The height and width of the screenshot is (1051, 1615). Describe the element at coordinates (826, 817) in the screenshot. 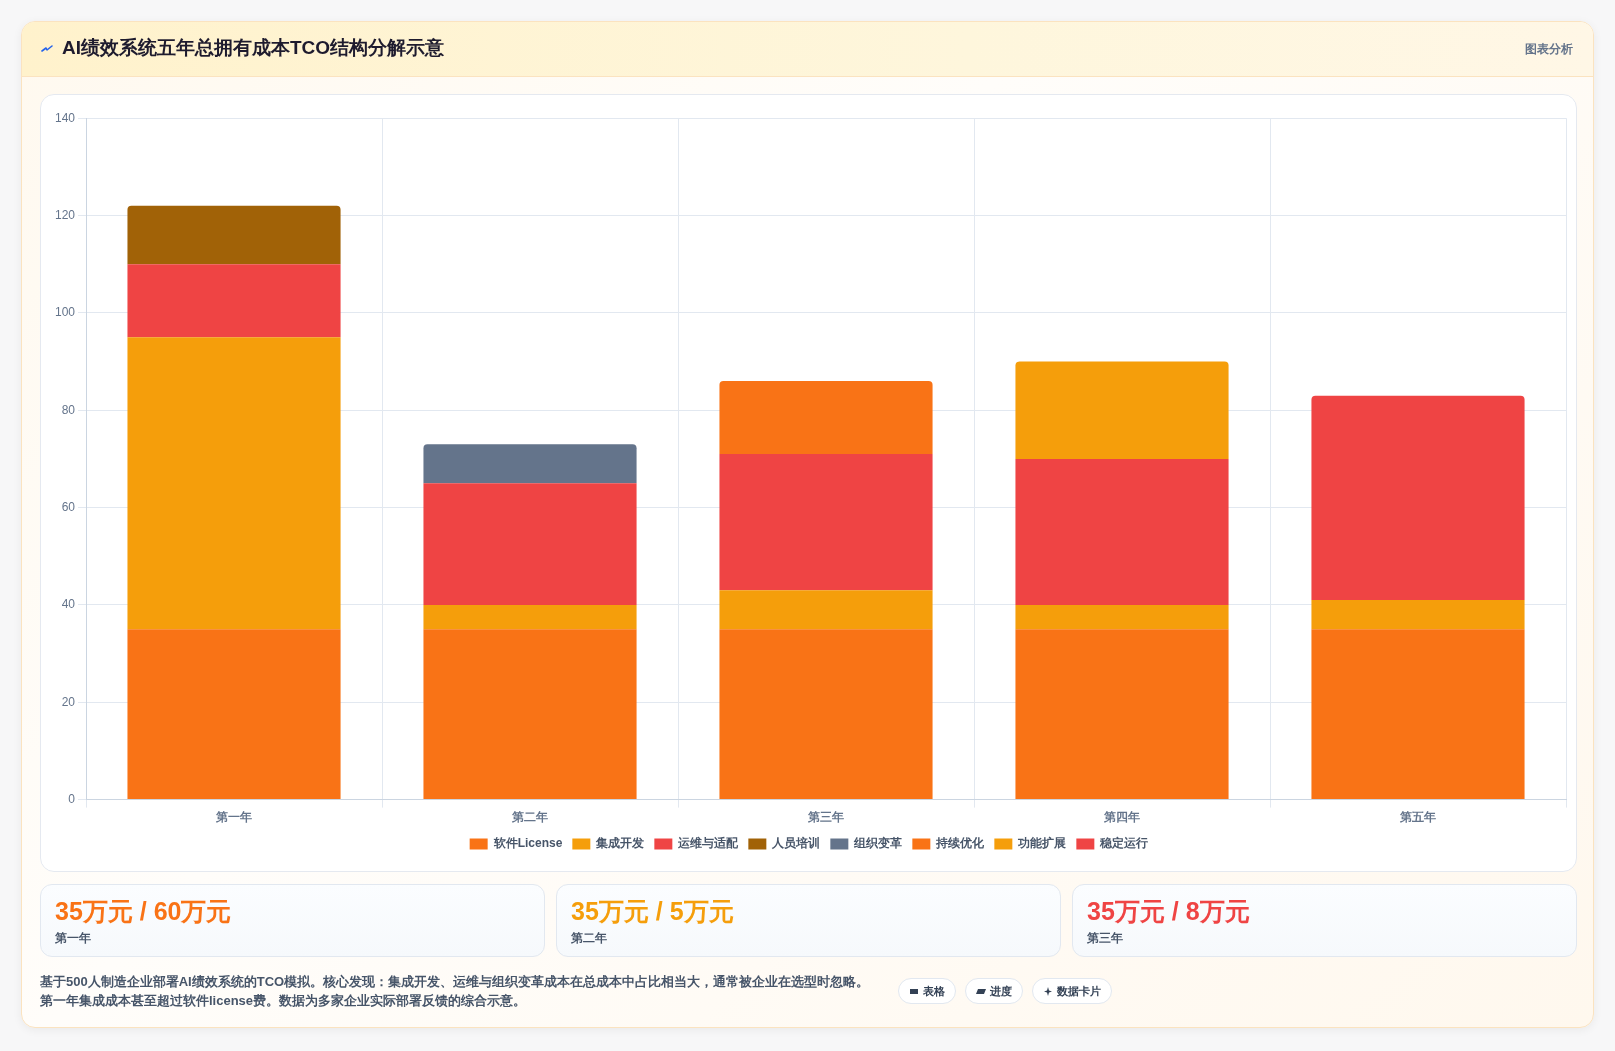

I see `x-tick-label: 第三年` at that location.